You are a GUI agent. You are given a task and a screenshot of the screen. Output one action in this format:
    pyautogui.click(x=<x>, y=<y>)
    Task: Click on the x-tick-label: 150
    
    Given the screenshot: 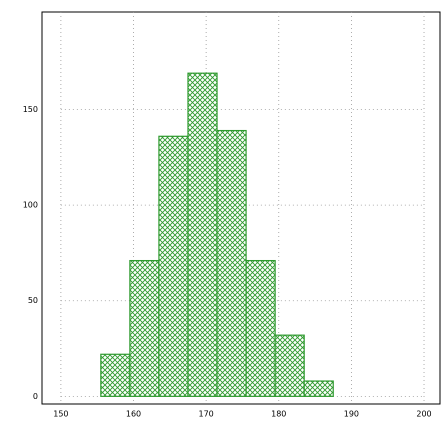 What is the action you would take?
    pyautogui.click(x=60, y=414)
    